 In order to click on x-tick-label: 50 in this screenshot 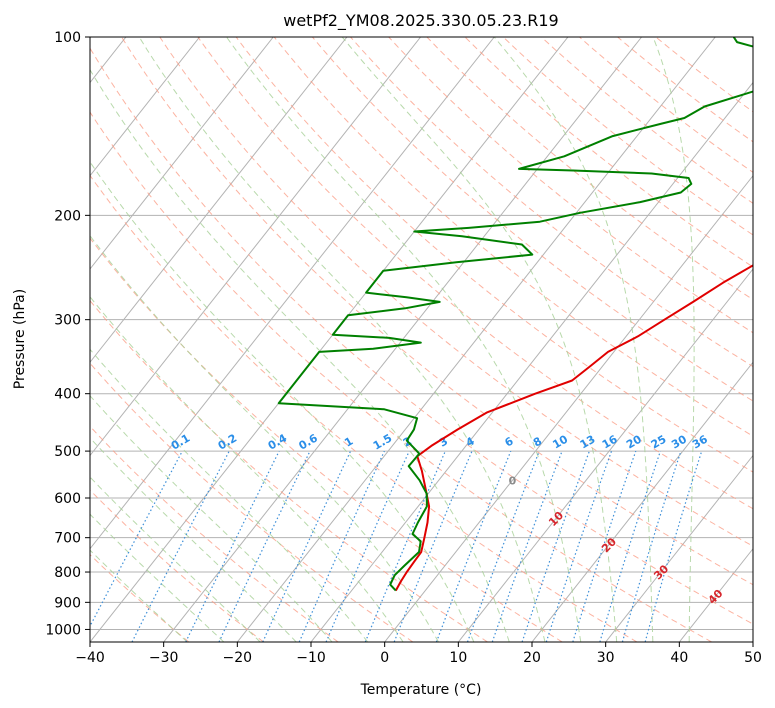, I will do `click(753, 658)`.